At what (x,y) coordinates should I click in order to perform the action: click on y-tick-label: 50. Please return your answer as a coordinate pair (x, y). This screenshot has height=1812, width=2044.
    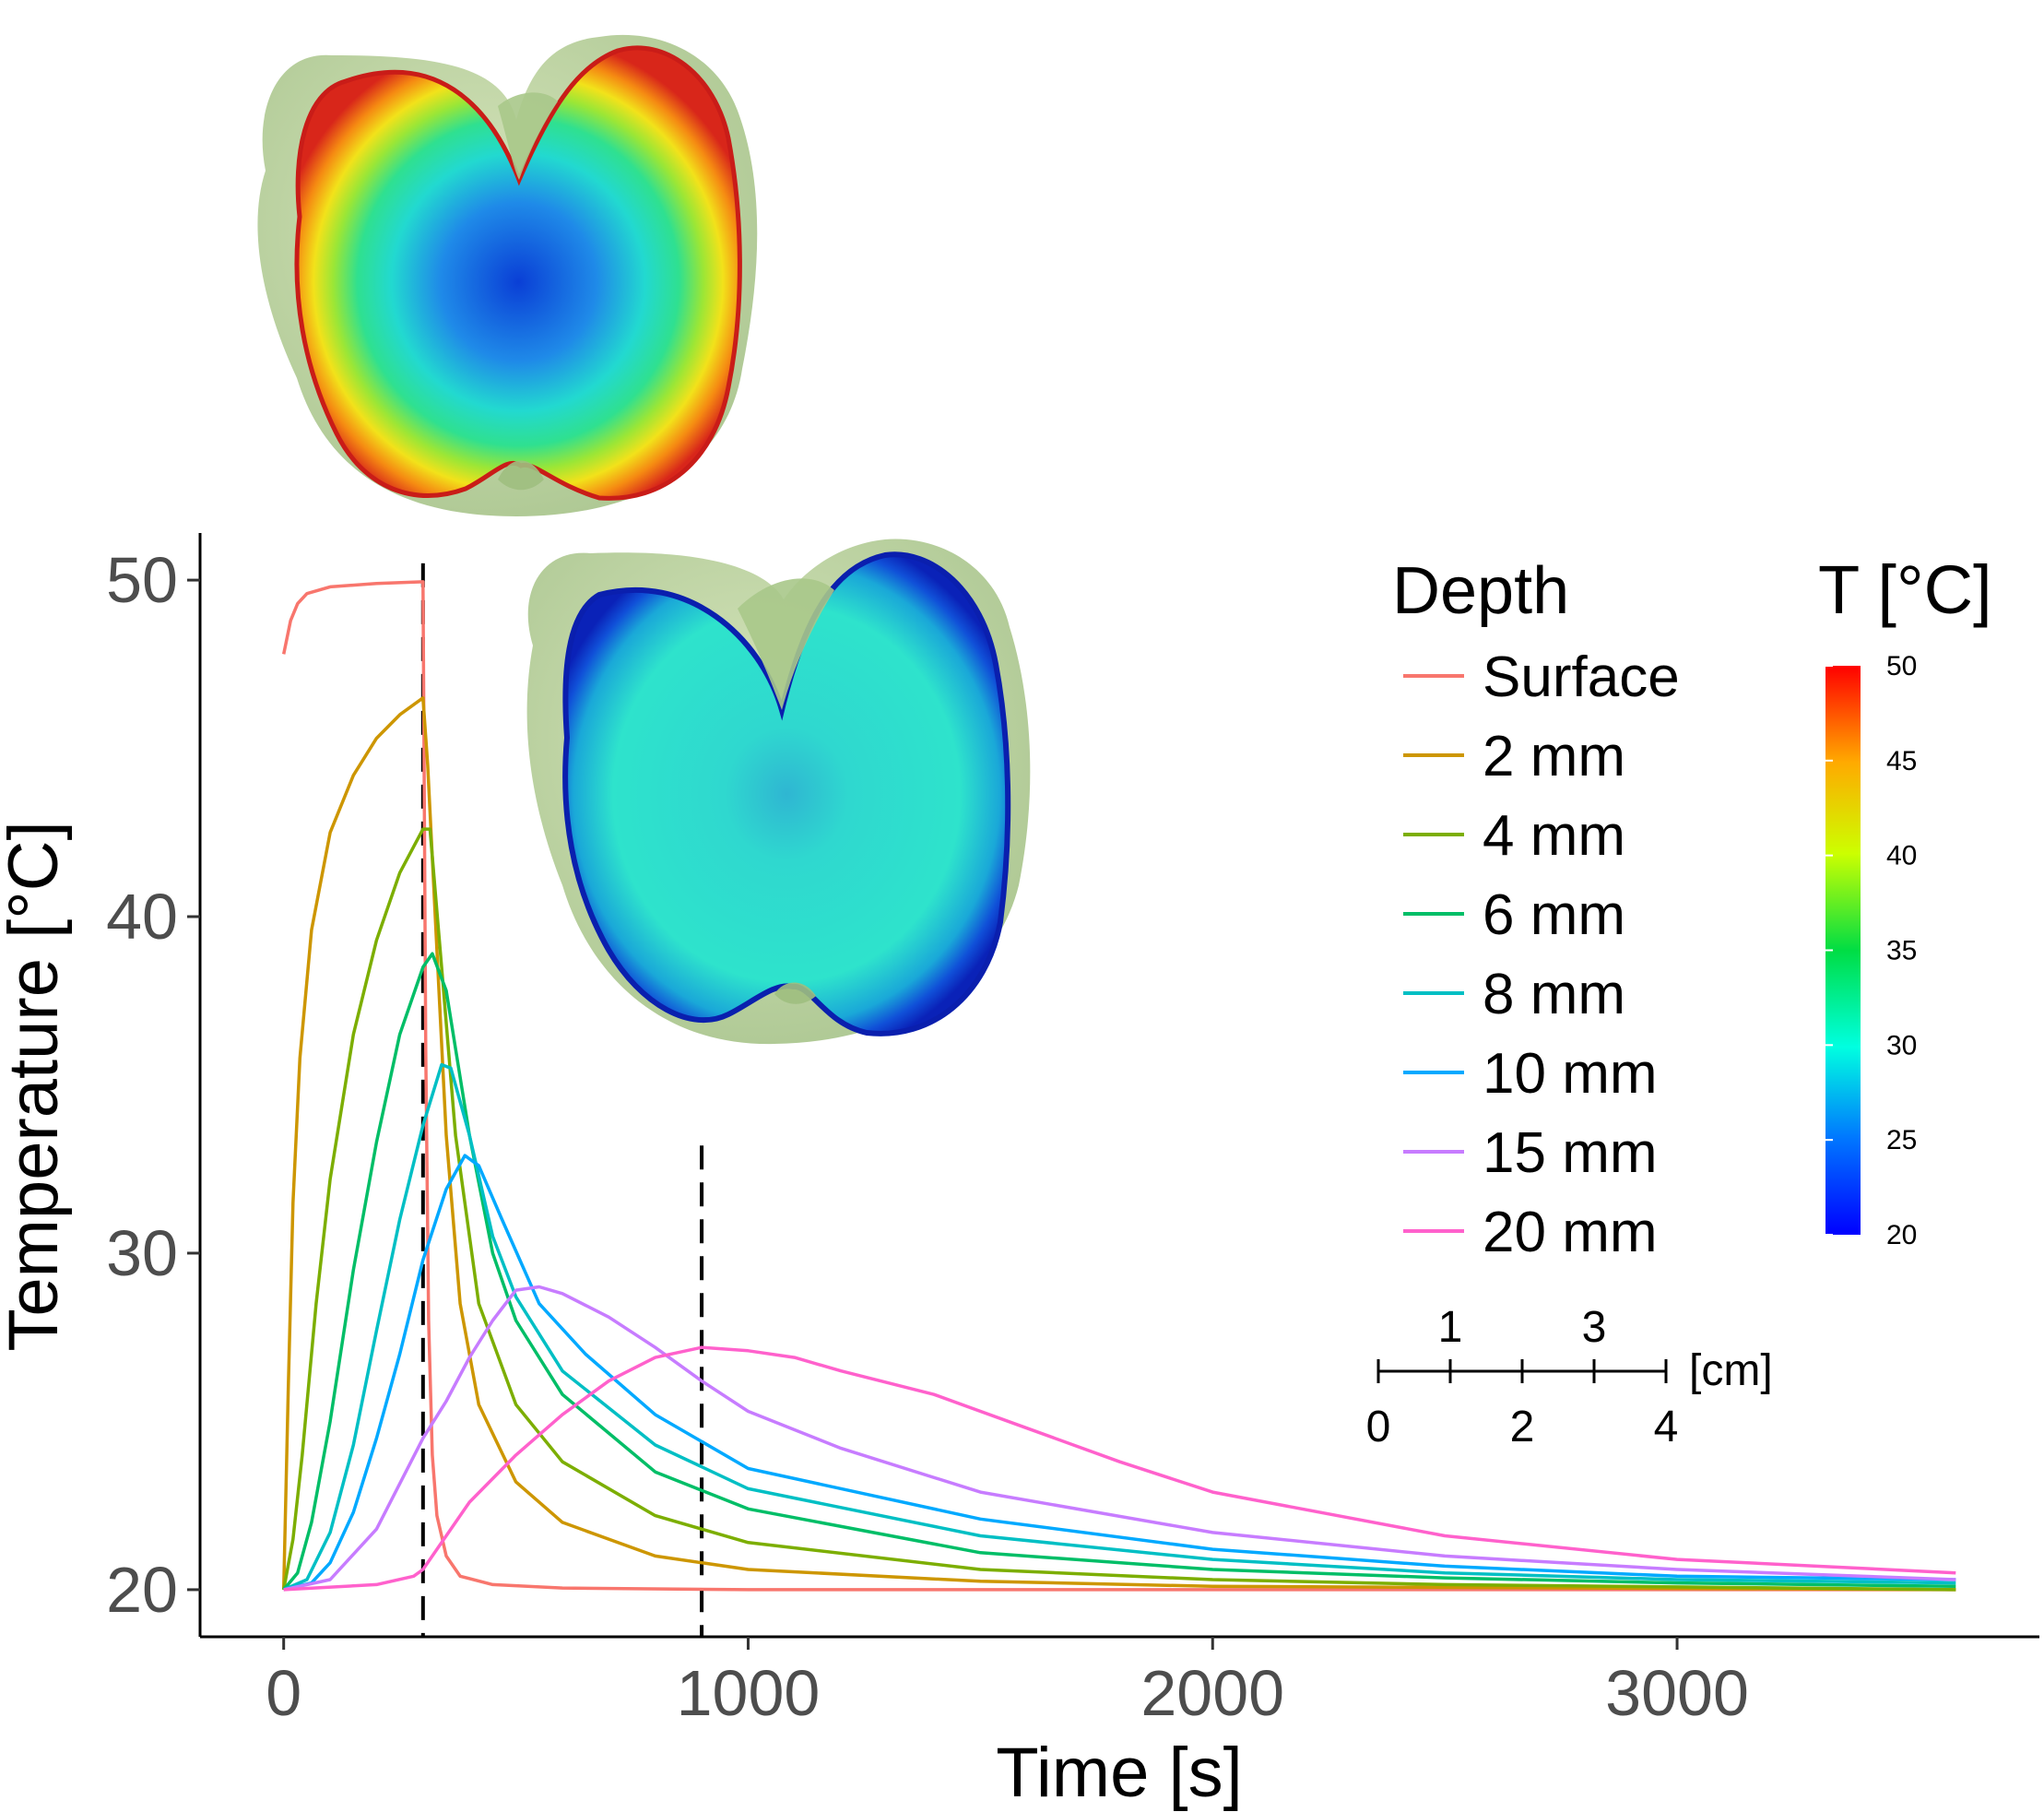
    Looking at the image, I should click on (142, 580).